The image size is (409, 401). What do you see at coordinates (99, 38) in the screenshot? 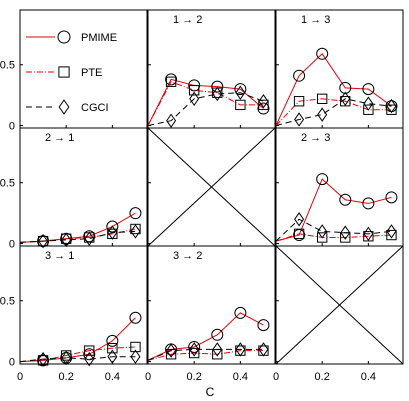
I see `legend-label: PMIME` at bounding box center [99, 38].